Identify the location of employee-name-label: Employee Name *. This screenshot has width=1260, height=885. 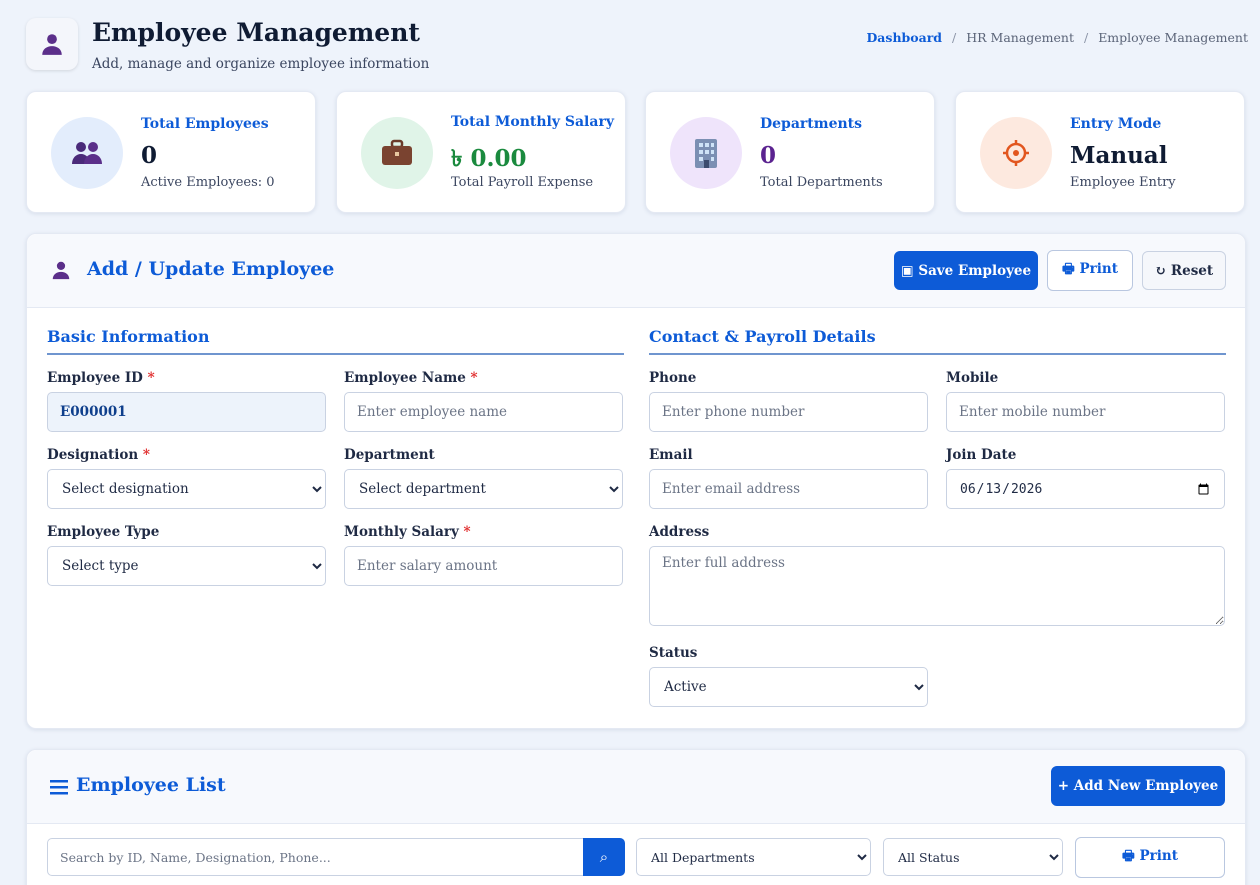
(411, 378).